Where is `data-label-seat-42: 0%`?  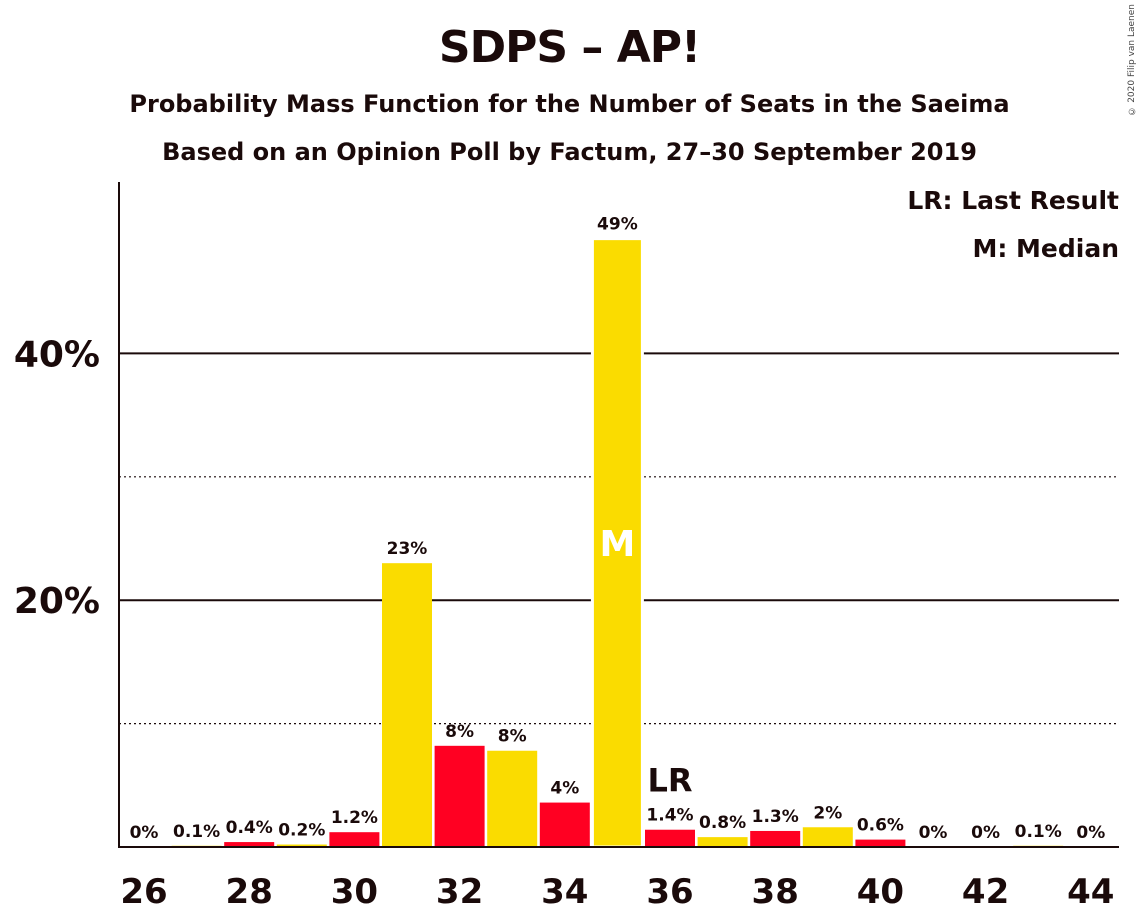 data-label-seat-42: 0% is located at coordinates (985, 833).